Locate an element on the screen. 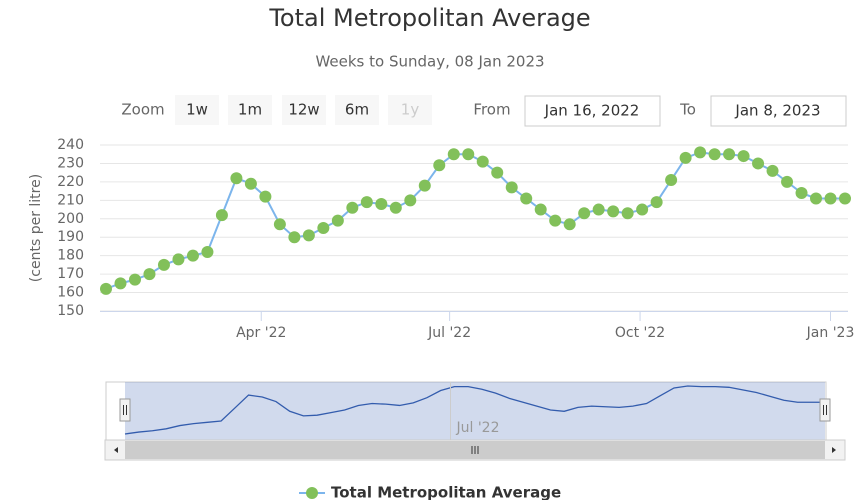 The height and width of the screenshot is (500, 860). legend-marker is located at coordinates (312, 493).